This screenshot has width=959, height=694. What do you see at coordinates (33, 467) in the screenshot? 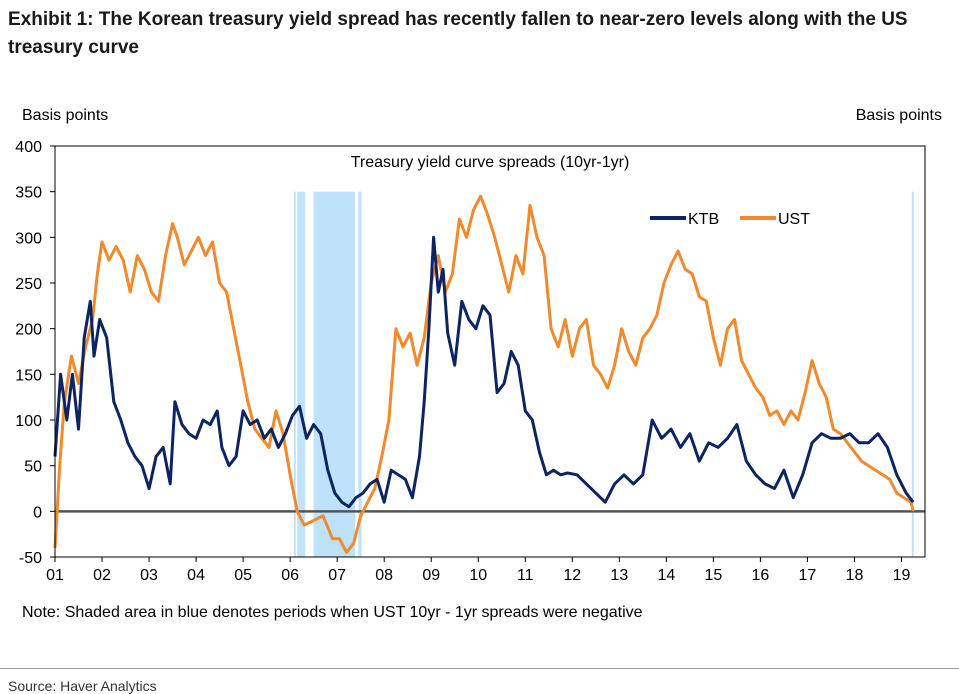
I see `y-tick-label: 50` at bounding box center [33, 467].